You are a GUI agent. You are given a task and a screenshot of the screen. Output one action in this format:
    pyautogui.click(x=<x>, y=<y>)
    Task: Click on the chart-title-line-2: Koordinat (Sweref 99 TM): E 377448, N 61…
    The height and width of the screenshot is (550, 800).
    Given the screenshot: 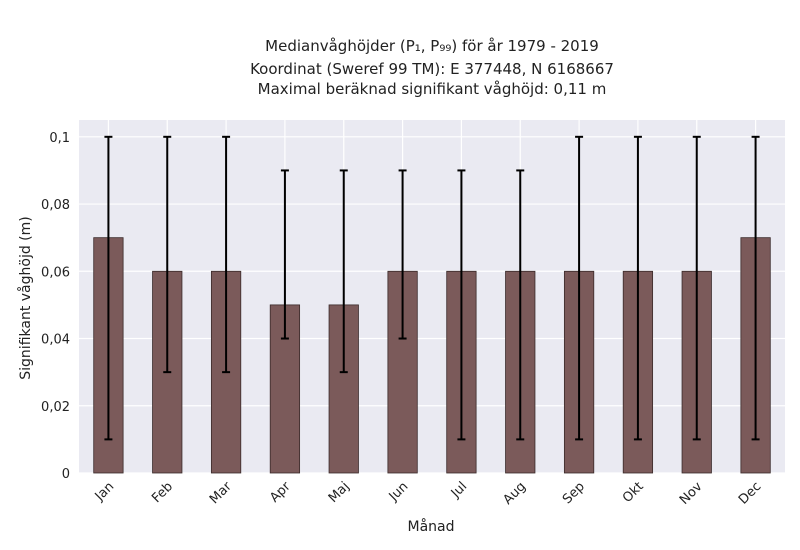 What is the action you would take?
    pyautogui.click(x=432, y=69)
    